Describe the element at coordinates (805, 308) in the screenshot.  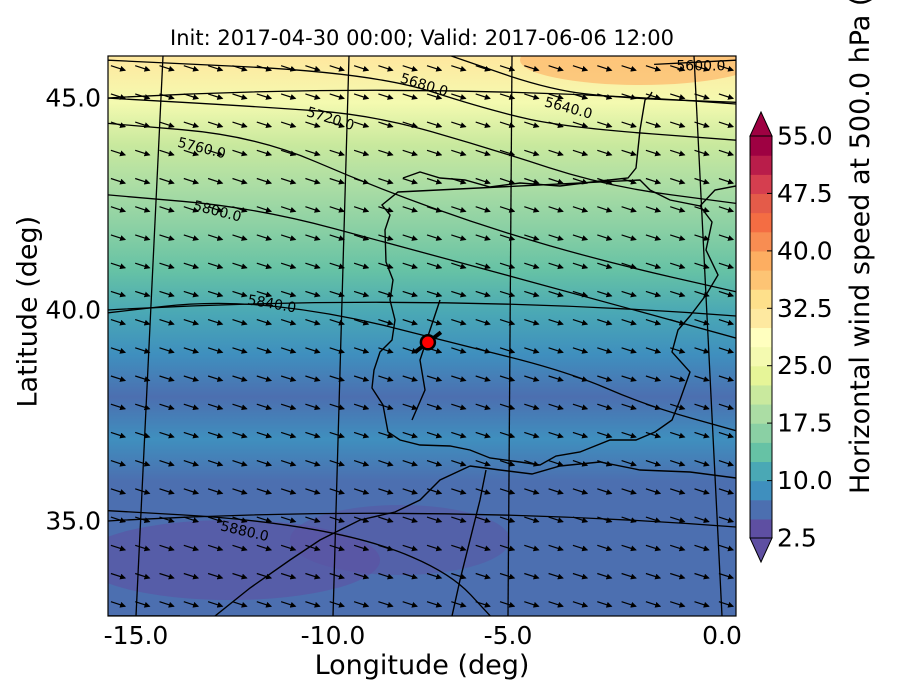
I see `colorbar-tick-label: 32.5` at that location.